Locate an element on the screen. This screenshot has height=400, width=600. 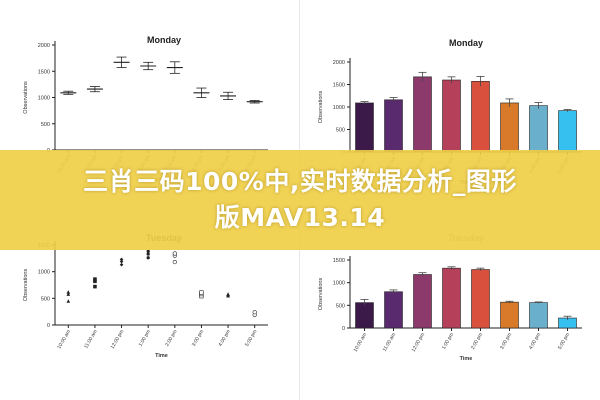
banner-line-1: 三肖三码100%中,实时数据分析_图形 is located at coordinates (300, 181).